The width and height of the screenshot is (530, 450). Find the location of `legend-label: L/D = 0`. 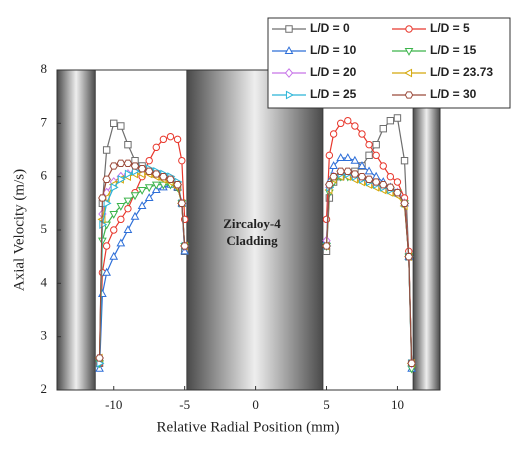

legend-label: L/D = 0 is located at coordinates (330, 28).